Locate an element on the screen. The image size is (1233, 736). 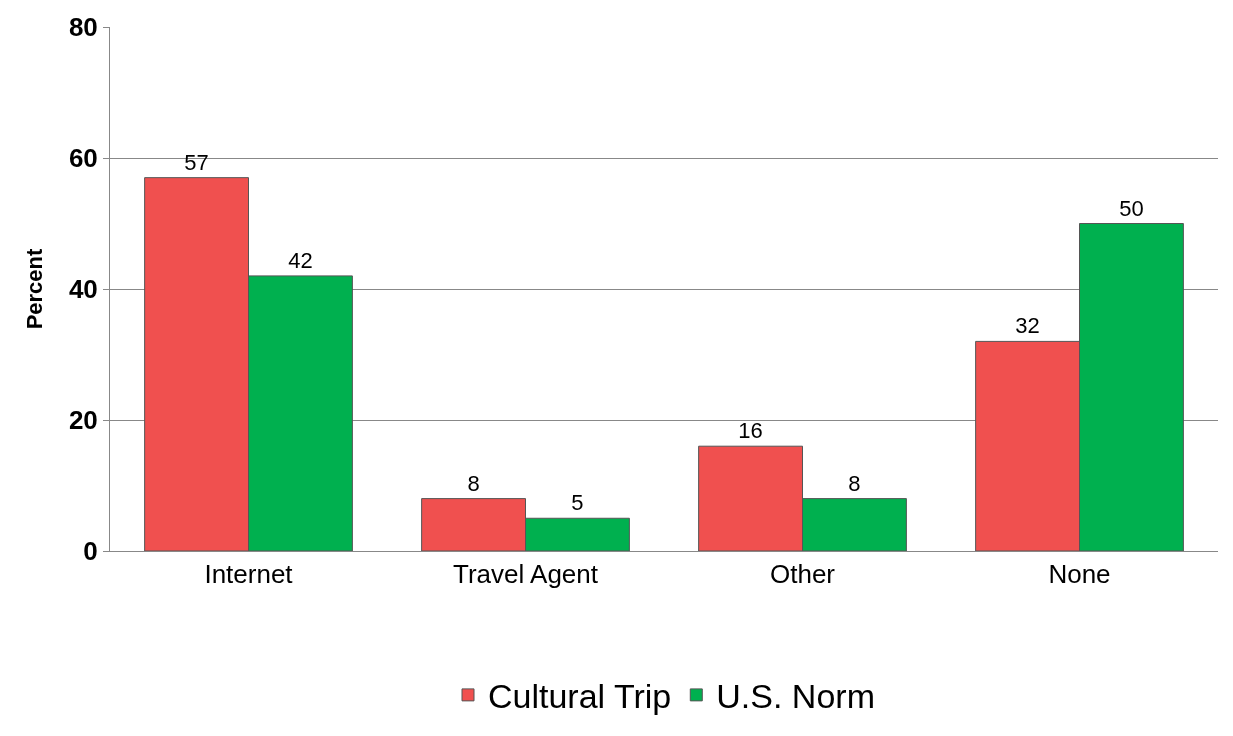
y-axis-title: Percent is located at coordinates (34, 288).